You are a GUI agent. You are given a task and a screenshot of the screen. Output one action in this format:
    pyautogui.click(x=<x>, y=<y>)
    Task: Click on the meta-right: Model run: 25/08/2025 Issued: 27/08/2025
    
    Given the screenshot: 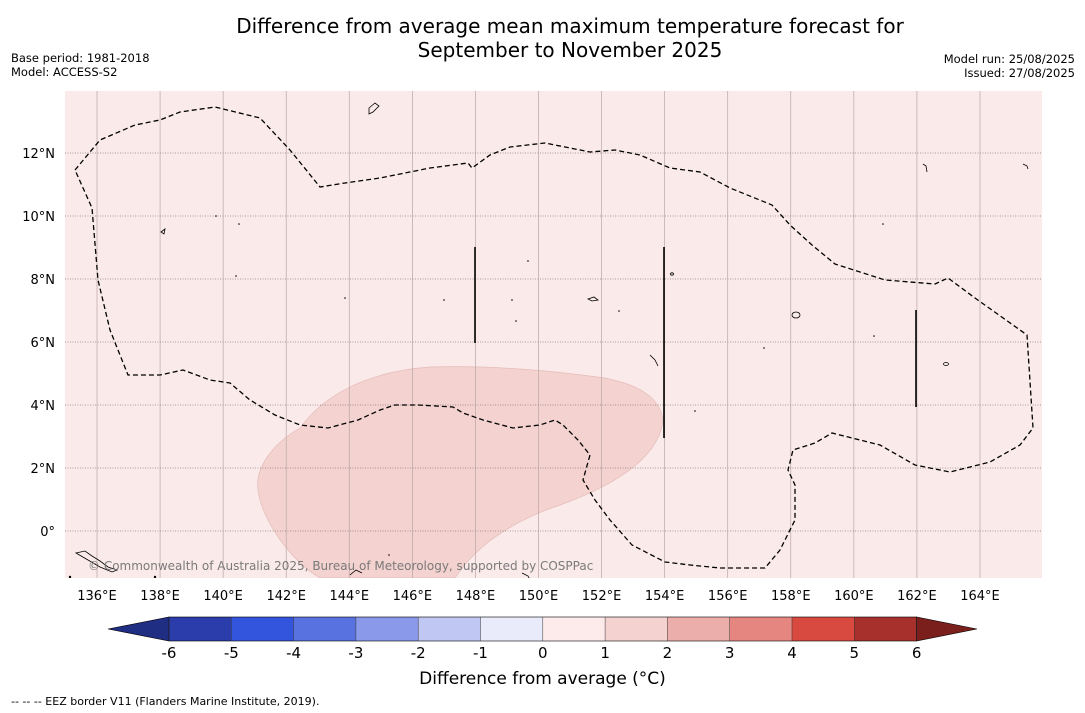 What is the action you would take?
    pyautogui.click(x=1009, y=66)
    